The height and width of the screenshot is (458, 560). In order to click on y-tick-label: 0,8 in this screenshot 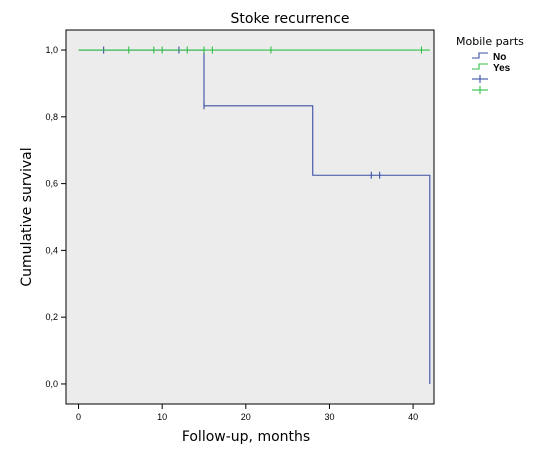, I will do `click(51, 117)`.